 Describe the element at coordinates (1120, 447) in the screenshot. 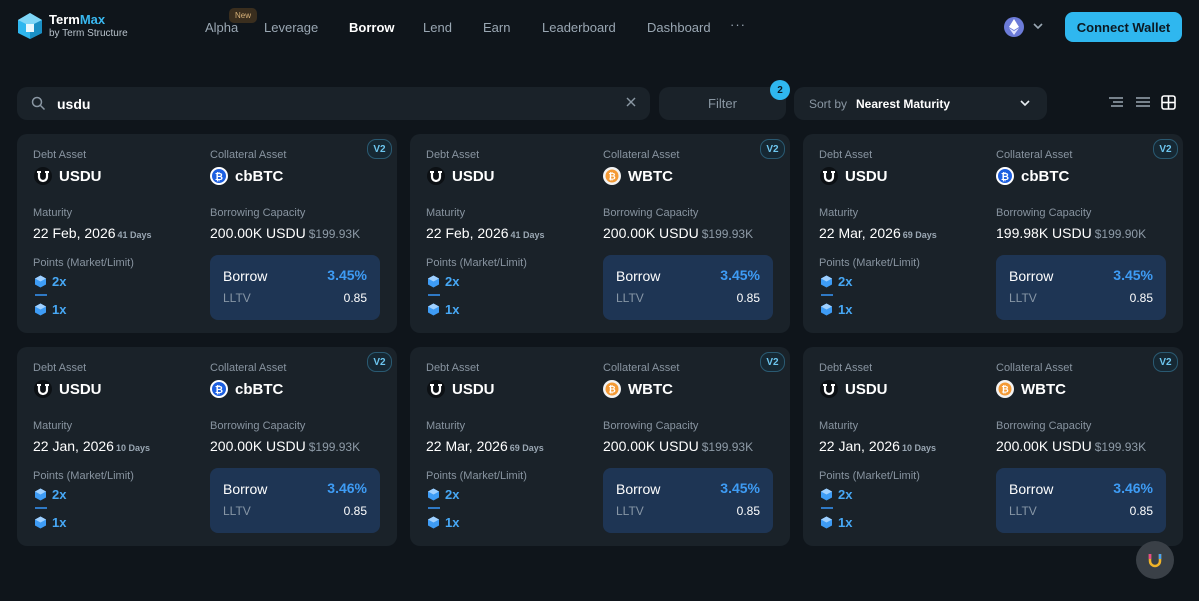

I see `capacity-usd: $199.93K` at that location.